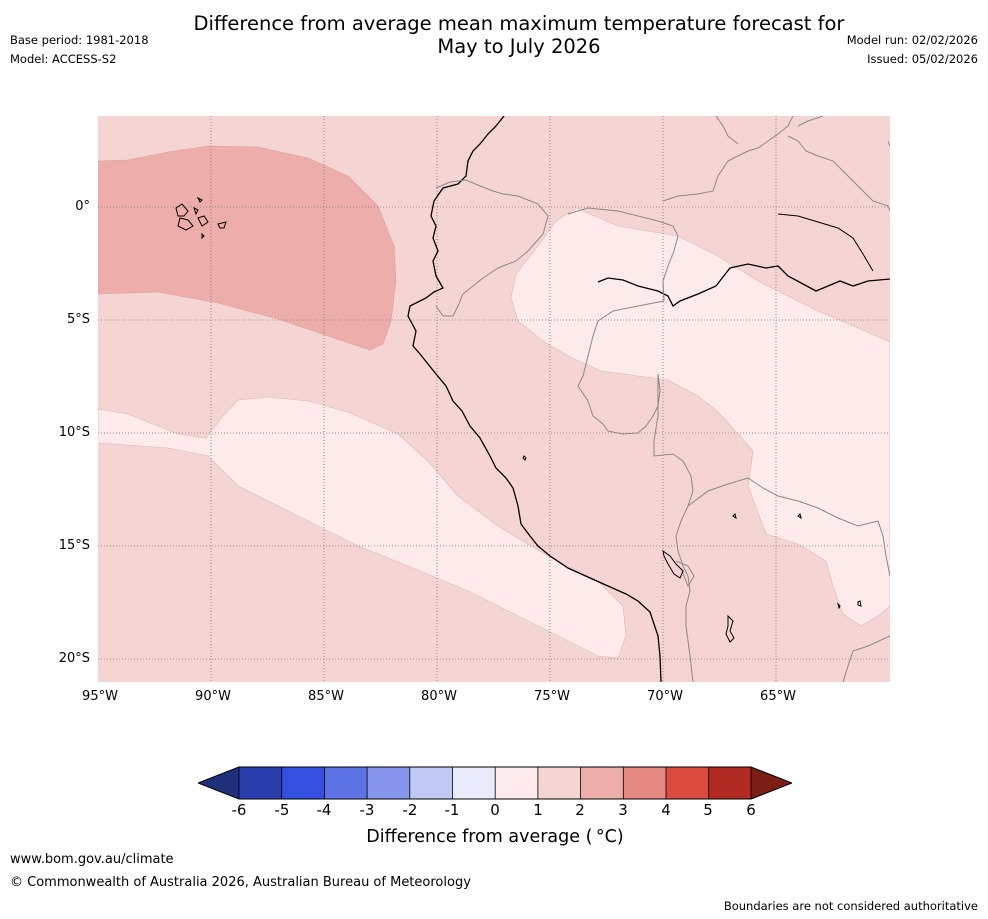 The image size is (988, 919). What do you see at coordinates (744, 285) in the screenshot?
I see `north-coastline` at bounding box center [744, 285].